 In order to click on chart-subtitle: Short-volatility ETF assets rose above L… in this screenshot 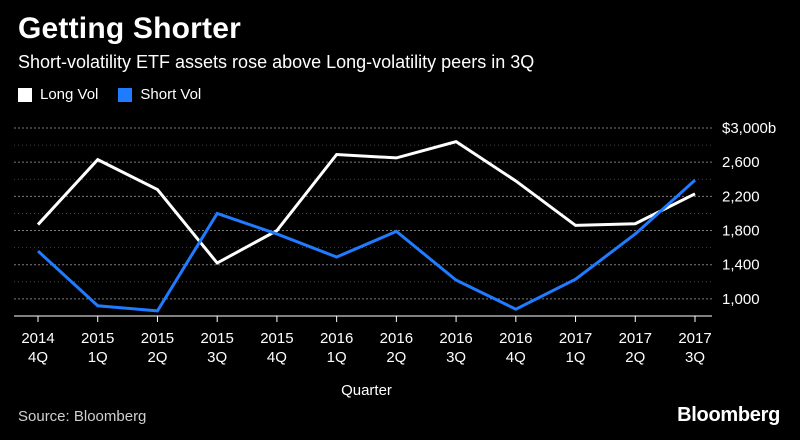, I will do `click(276, 62)`.